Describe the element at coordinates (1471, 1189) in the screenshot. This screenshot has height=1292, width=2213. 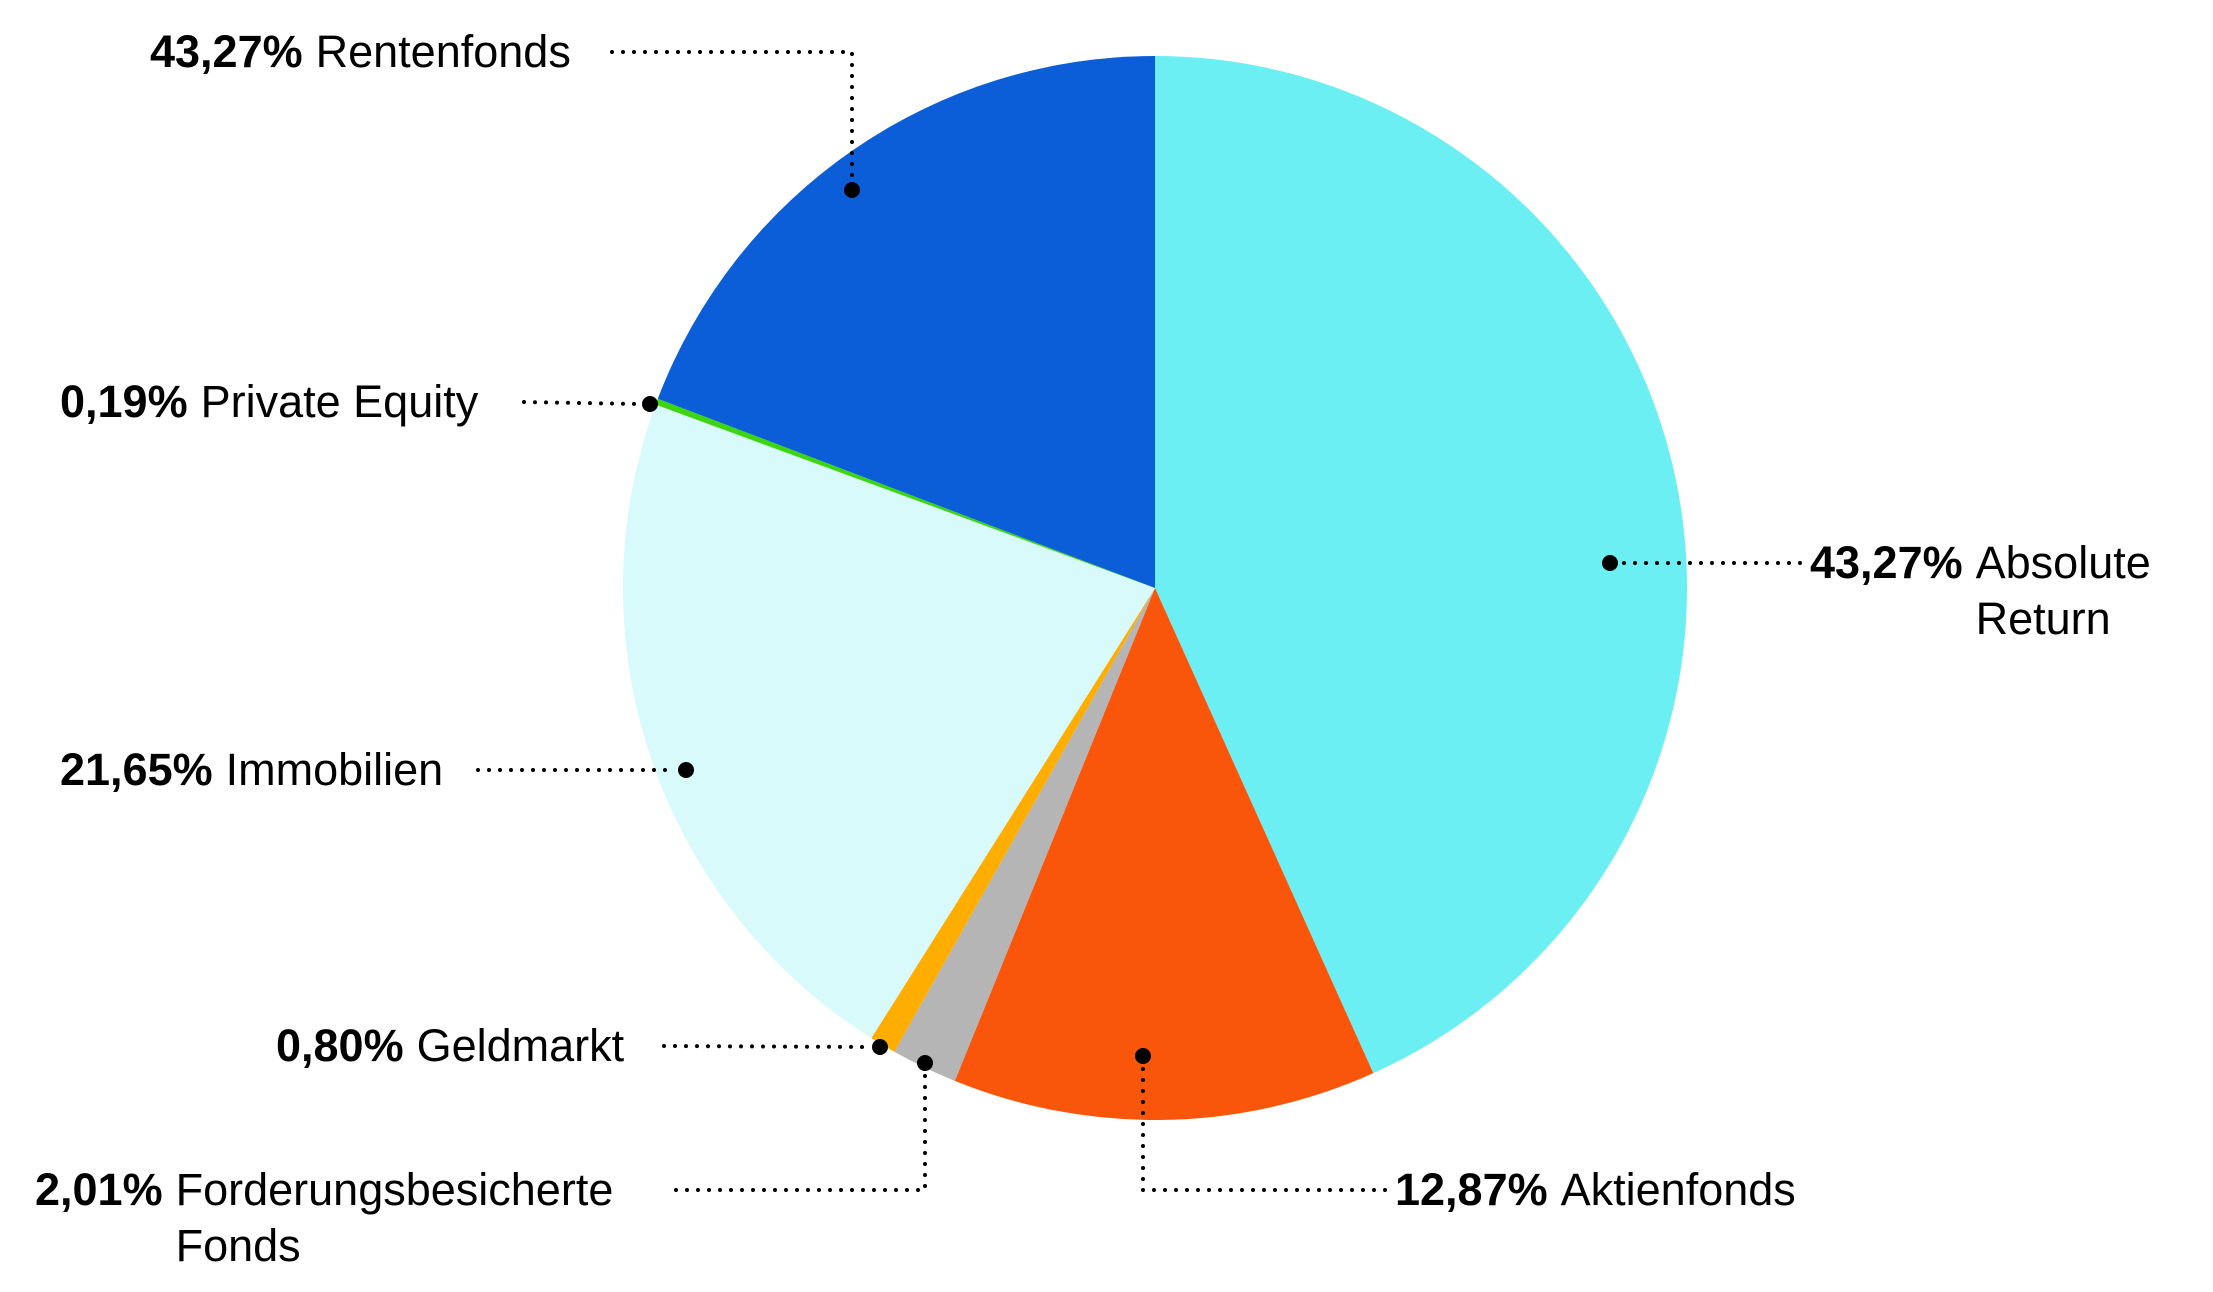
I see `percent-value: 12,87%` at that location.